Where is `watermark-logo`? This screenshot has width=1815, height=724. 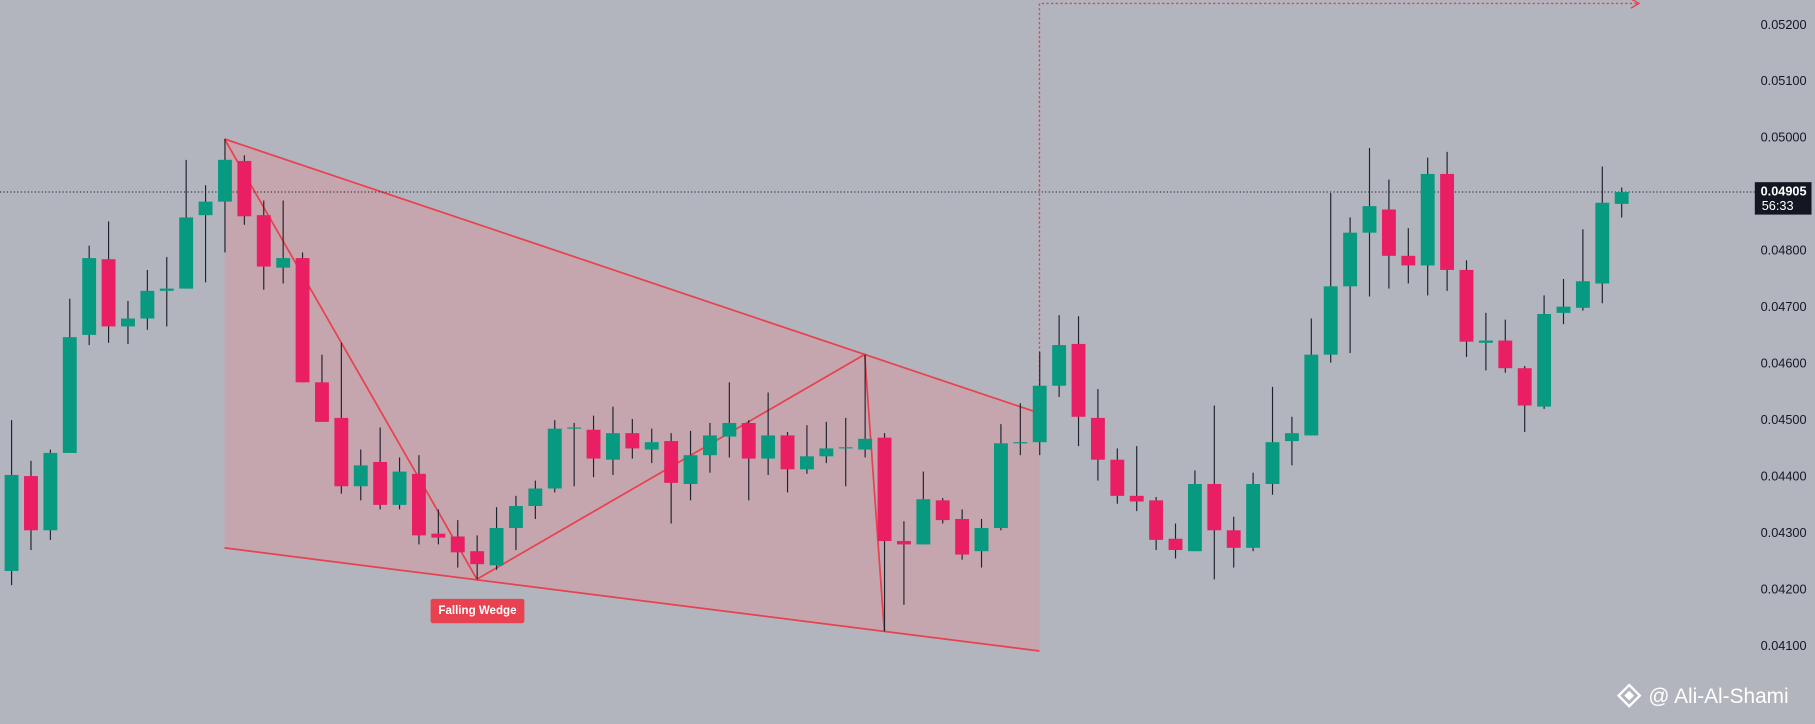
watermark-logo is located at coordinates (1629, 695).